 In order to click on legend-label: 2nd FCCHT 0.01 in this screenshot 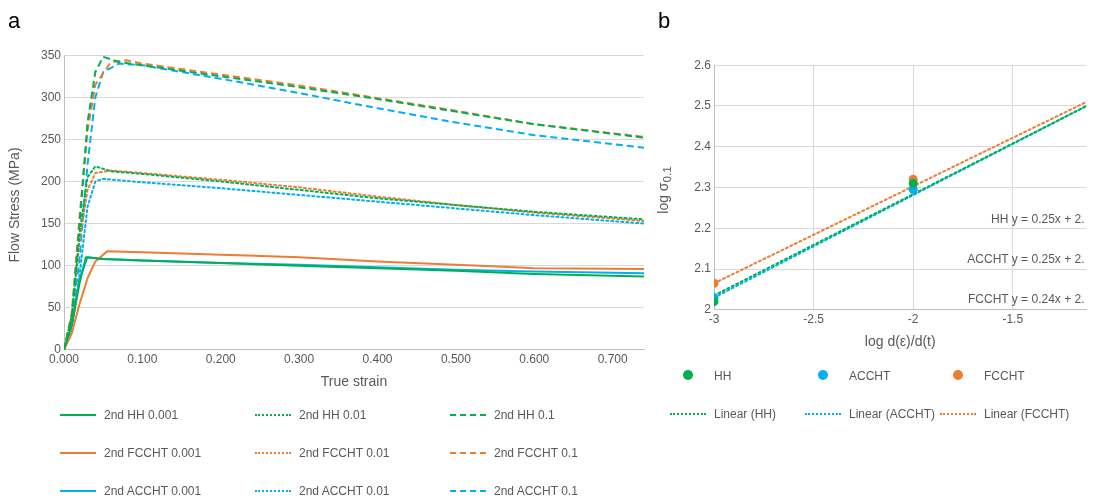, I will do `click(344, 453)`.